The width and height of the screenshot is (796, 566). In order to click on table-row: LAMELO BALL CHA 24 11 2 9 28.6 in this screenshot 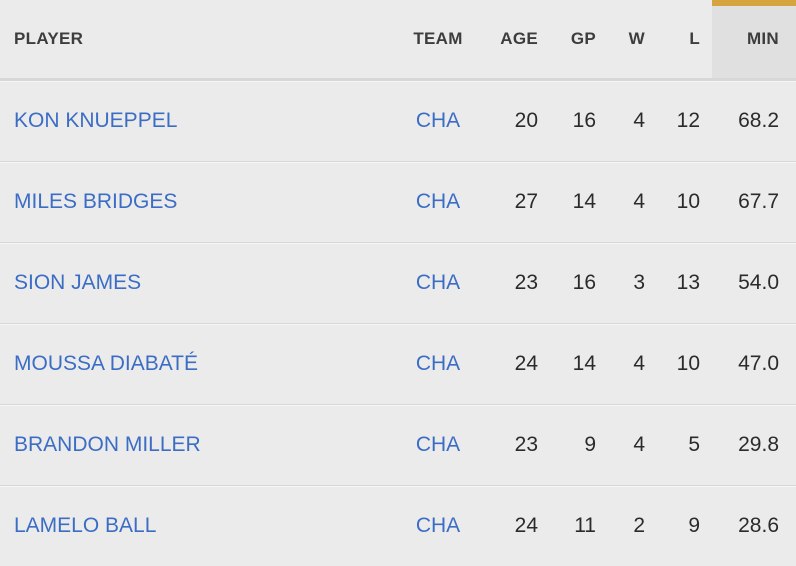, I will do `click(398, 525)`.